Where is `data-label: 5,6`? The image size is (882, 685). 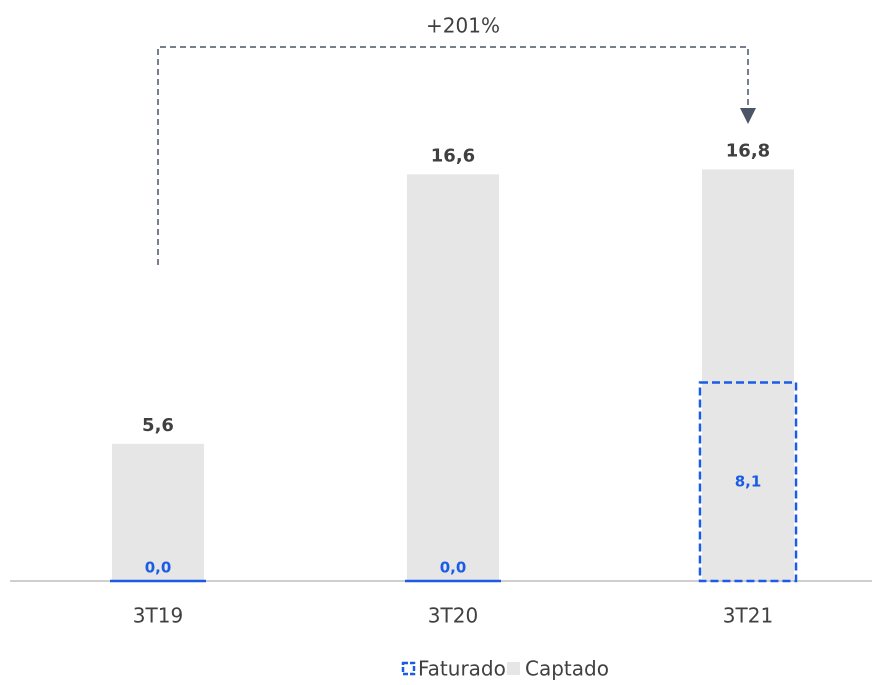
data-label: 5,6 is located at coordinates (158, 425).